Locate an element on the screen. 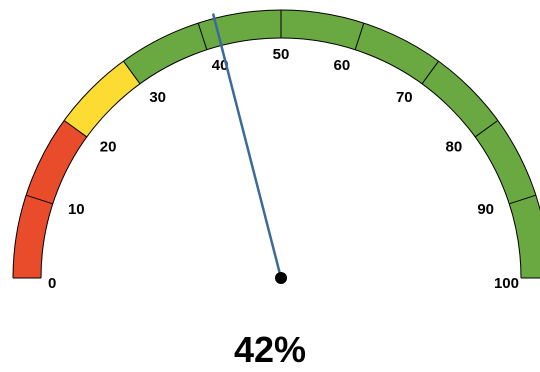  gauge-tick-label-80: 80 is located at coordinates (454, 146).